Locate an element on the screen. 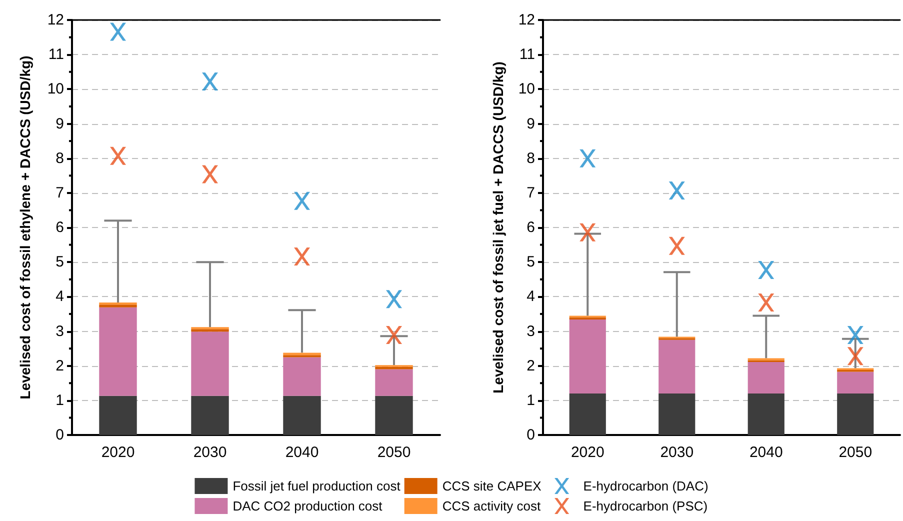  y-axis-title: Levelised cost of fossil ethylene + DACCS (USD/kg) is located at coordinates (25, 228).